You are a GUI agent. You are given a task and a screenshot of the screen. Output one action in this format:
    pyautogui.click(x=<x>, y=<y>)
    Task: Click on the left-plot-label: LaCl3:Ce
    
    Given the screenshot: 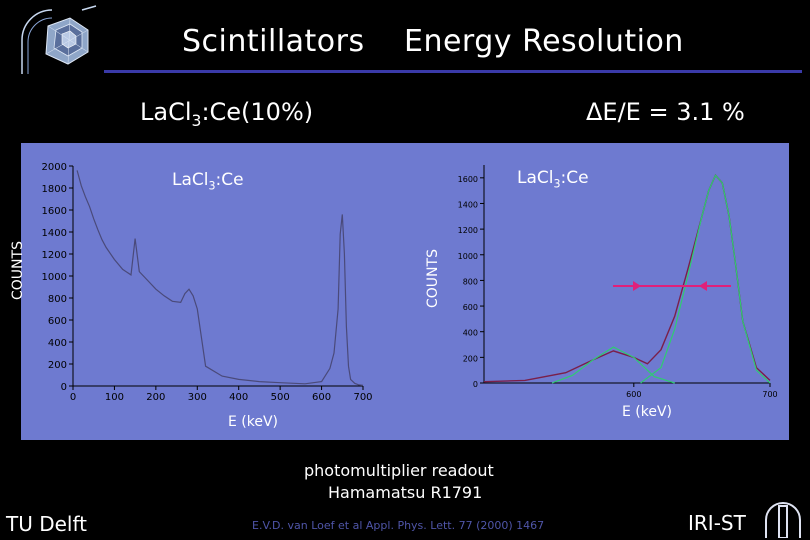 What is the action you would take?
    pyautogui.click(x=208, y=181)
    